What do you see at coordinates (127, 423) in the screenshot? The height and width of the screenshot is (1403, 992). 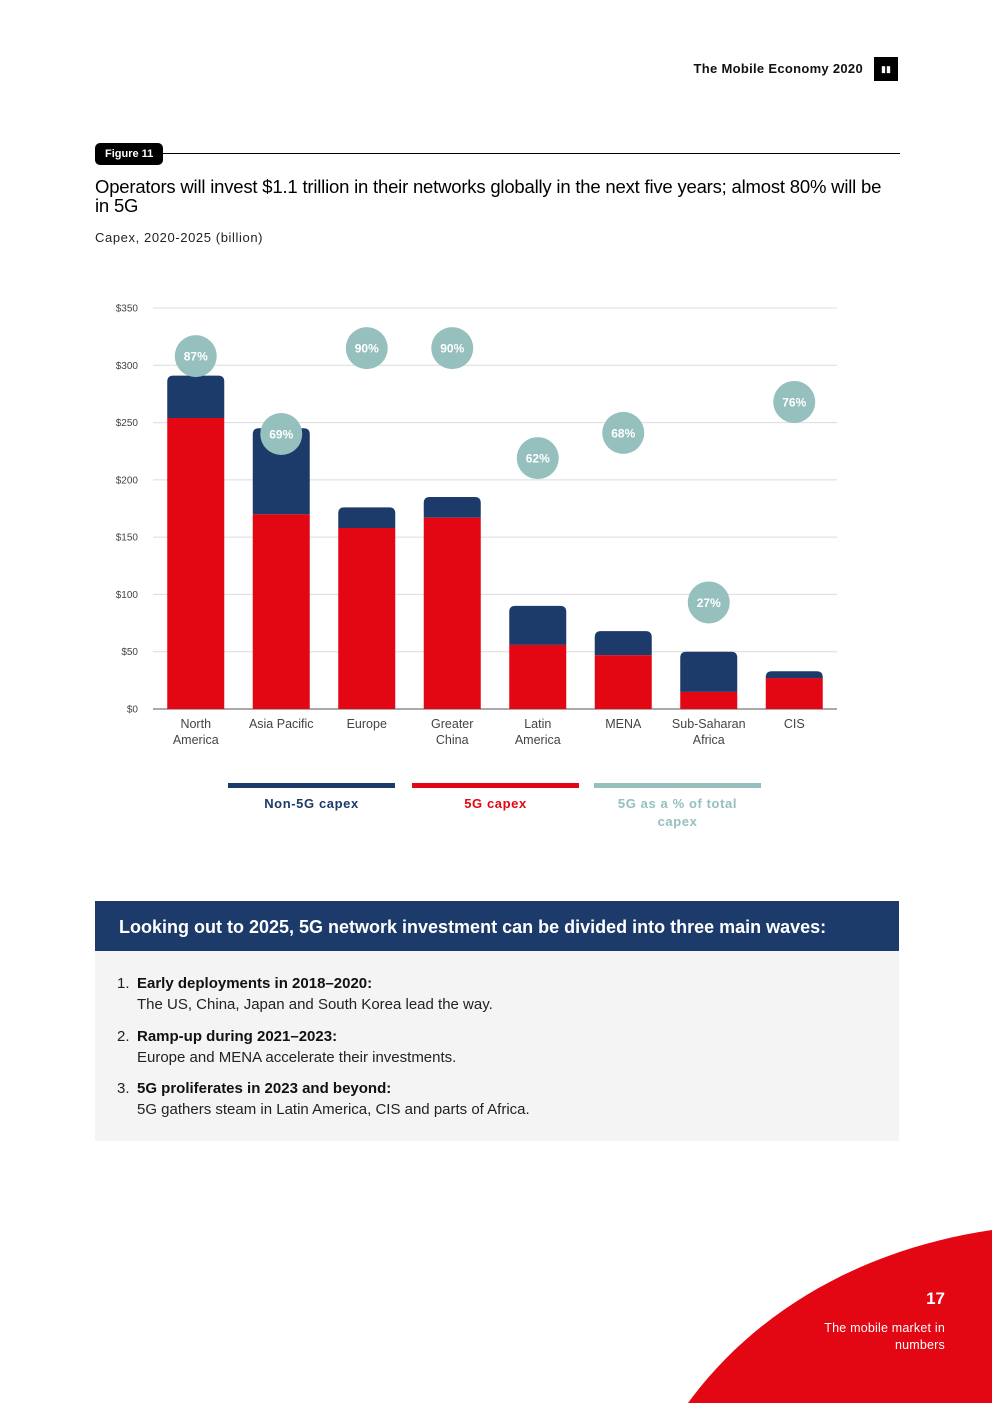 I see `y-tick-label: $250` at bounding box center [127, 423].